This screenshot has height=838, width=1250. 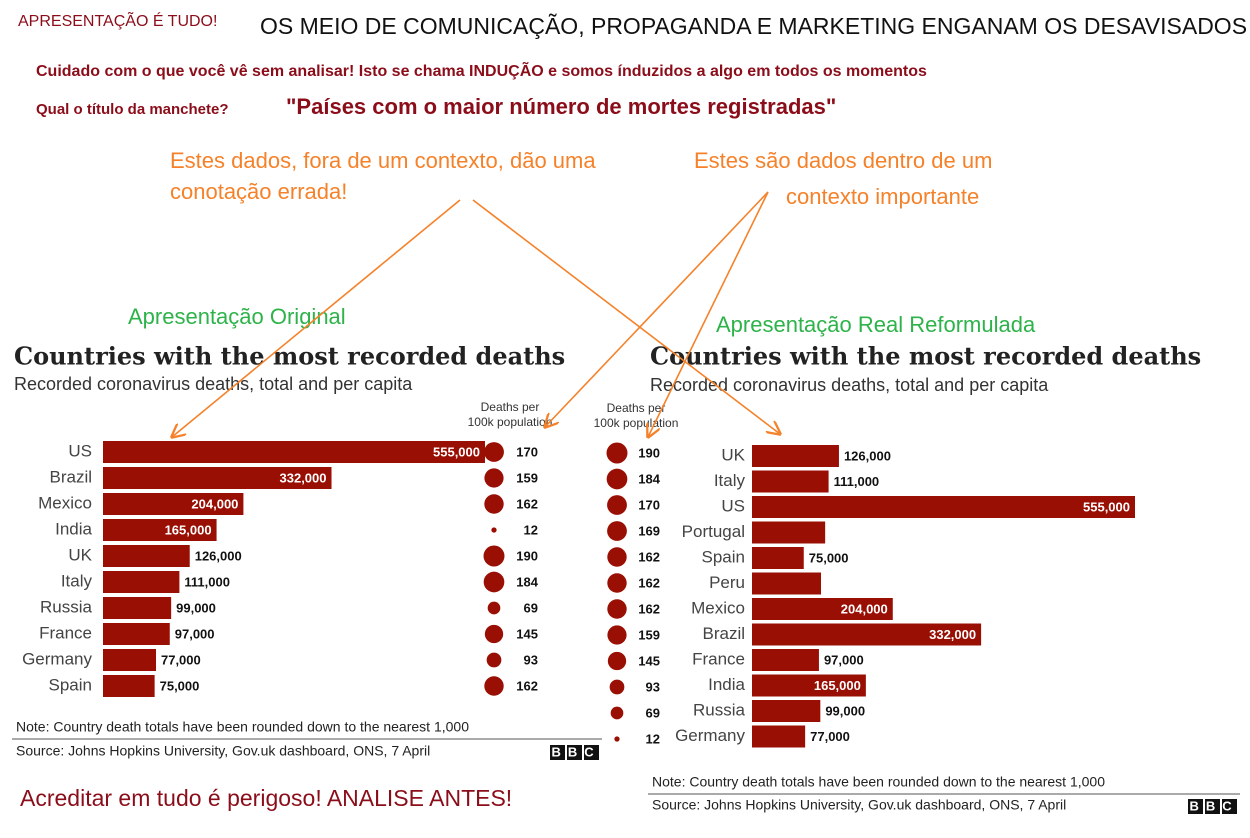 I want to click on value-label: 111,000, so click(x=207, y=581).